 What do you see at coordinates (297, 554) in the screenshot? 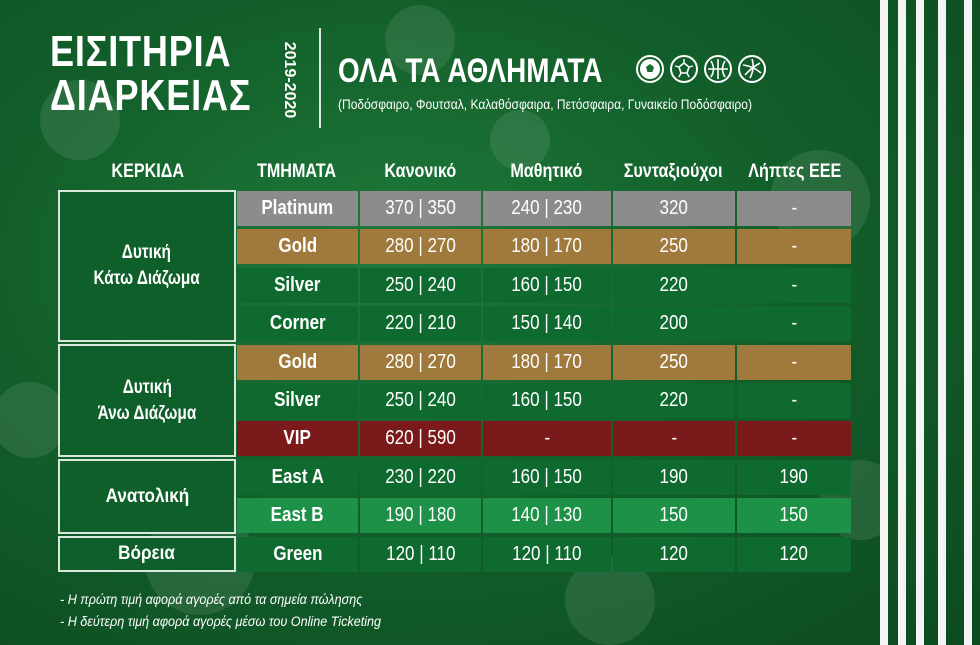
I see `section-cell: Green` at bounding box center [297, 554].